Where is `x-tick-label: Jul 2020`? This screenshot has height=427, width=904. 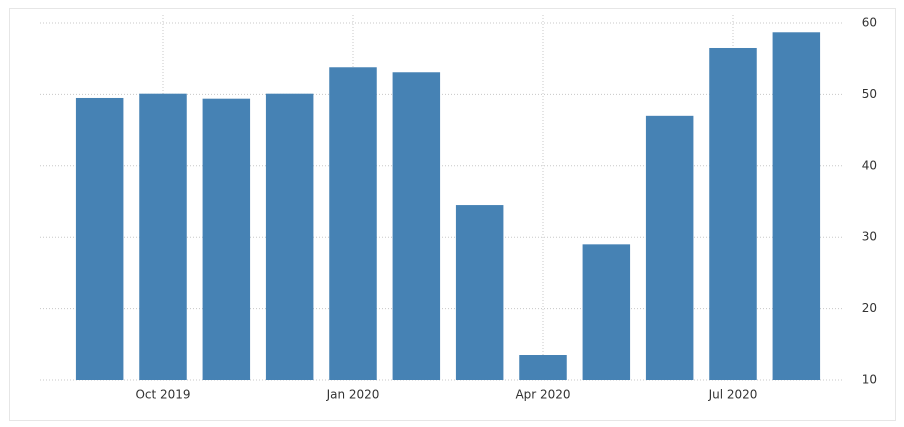
x-tick-label: Jul 2020 is located at coordinates (733, 395).